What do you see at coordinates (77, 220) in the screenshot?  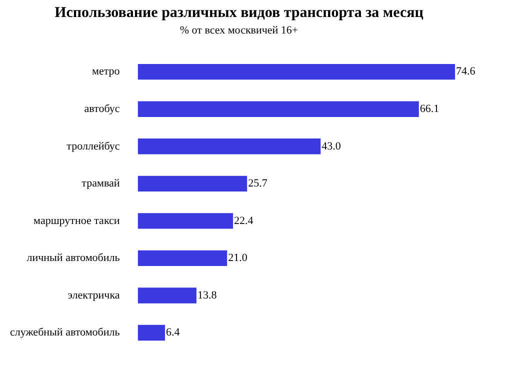 I see `y-tick-label: маршрутное такси` at bounding box center [77, 220].